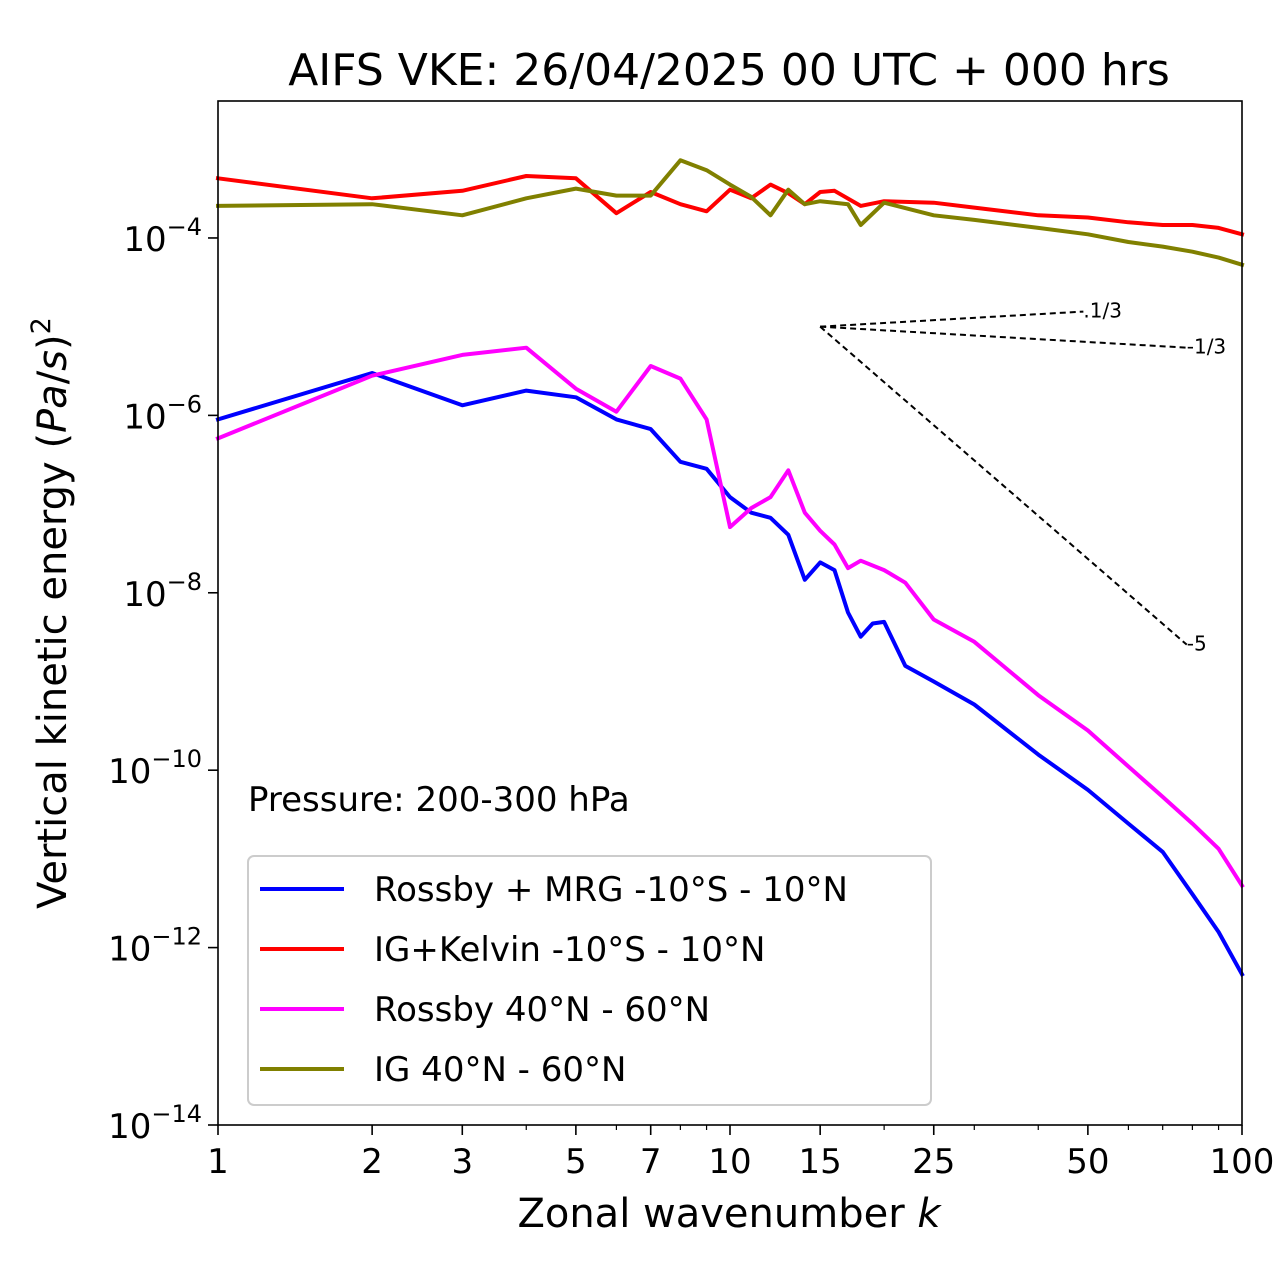 Image resolution: width=1280 pixels, height=1288 pixels. What do you see at coordinates (462, 1162) in the screenshot?
I see `x-tick-label-2: 3` at bounding box center [462, 1162].